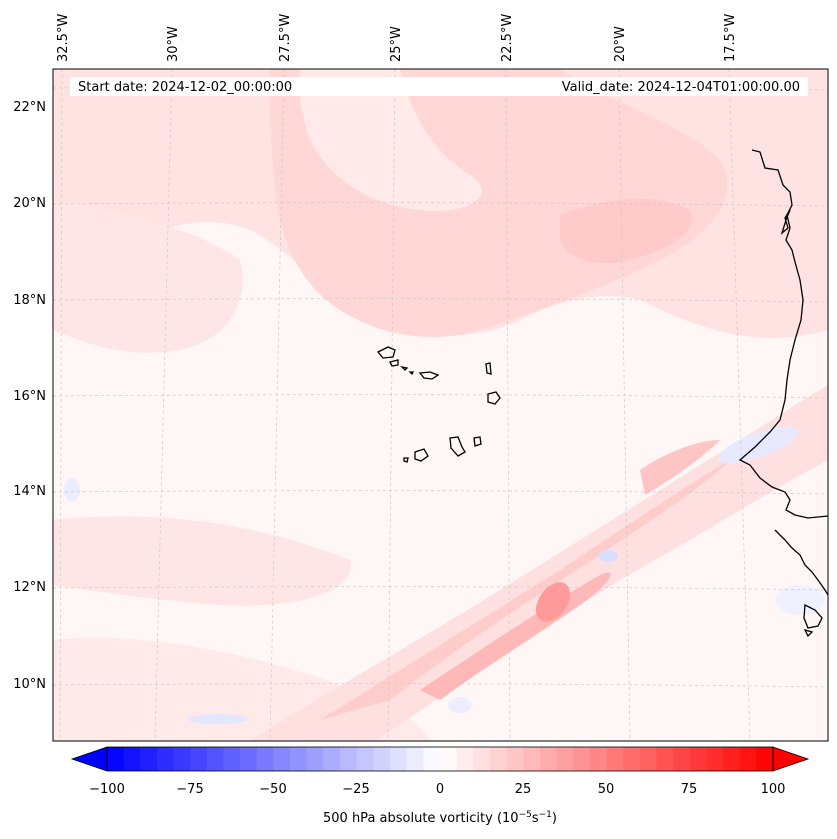 Image resolution: width=837 pixels, height=839 pixels. I want to click on colorbar-tick-label: 100, so click(773, 789).